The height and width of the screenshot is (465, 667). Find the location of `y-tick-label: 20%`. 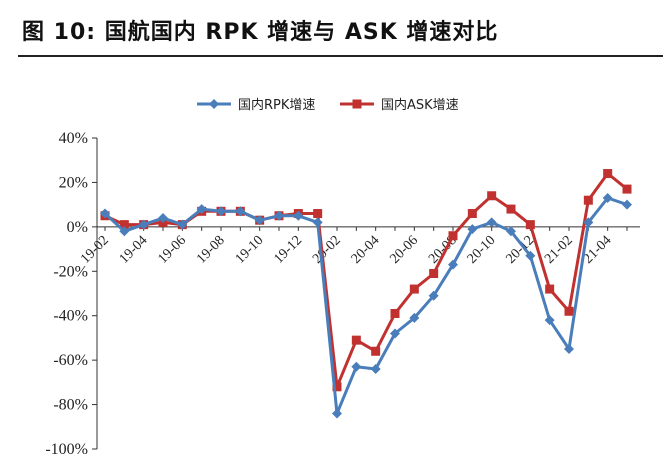

y-tick-label: 20% is located at coordinates (73, 182).